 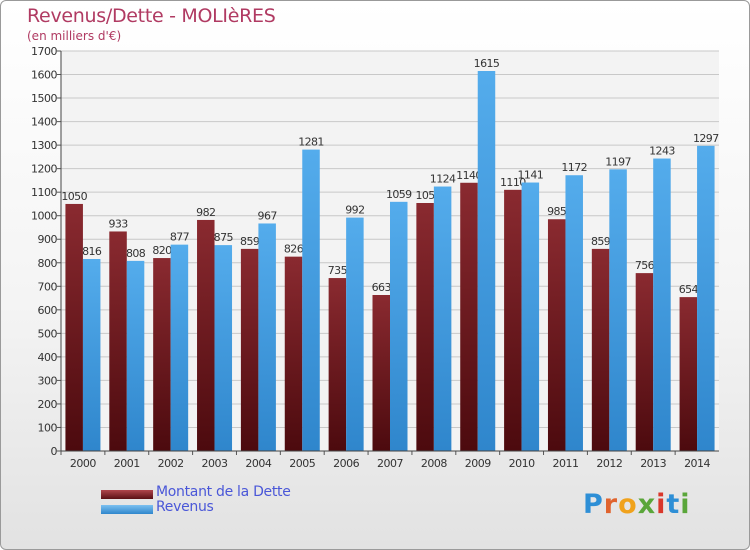 I want to click on chart-title: Revenus/Dette - MOLIèRES, so click(x=151, y=16).